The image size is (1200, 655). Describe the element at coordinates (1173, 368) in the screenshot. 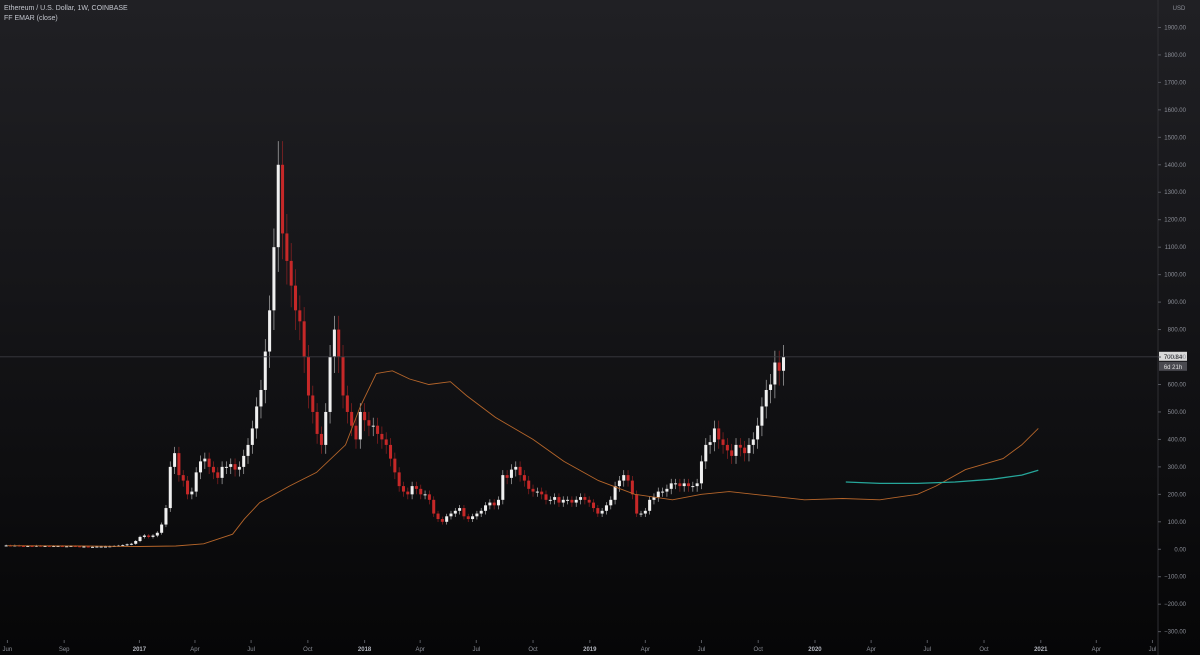

I see `countdown-label: 6d 21h` at that location.